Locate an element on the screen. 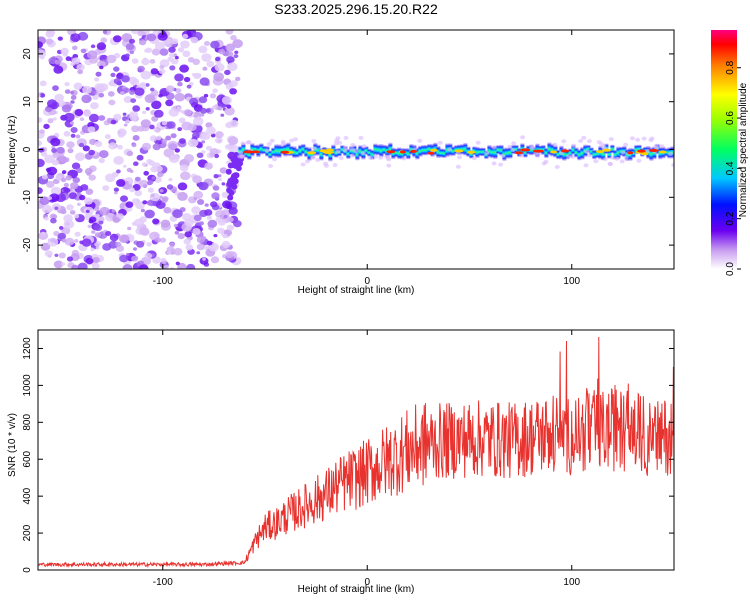 Image resolution: width=750 pixels, height=600 pixels. snr-ytick-label: 1200 is located at coordinates (27, 348).